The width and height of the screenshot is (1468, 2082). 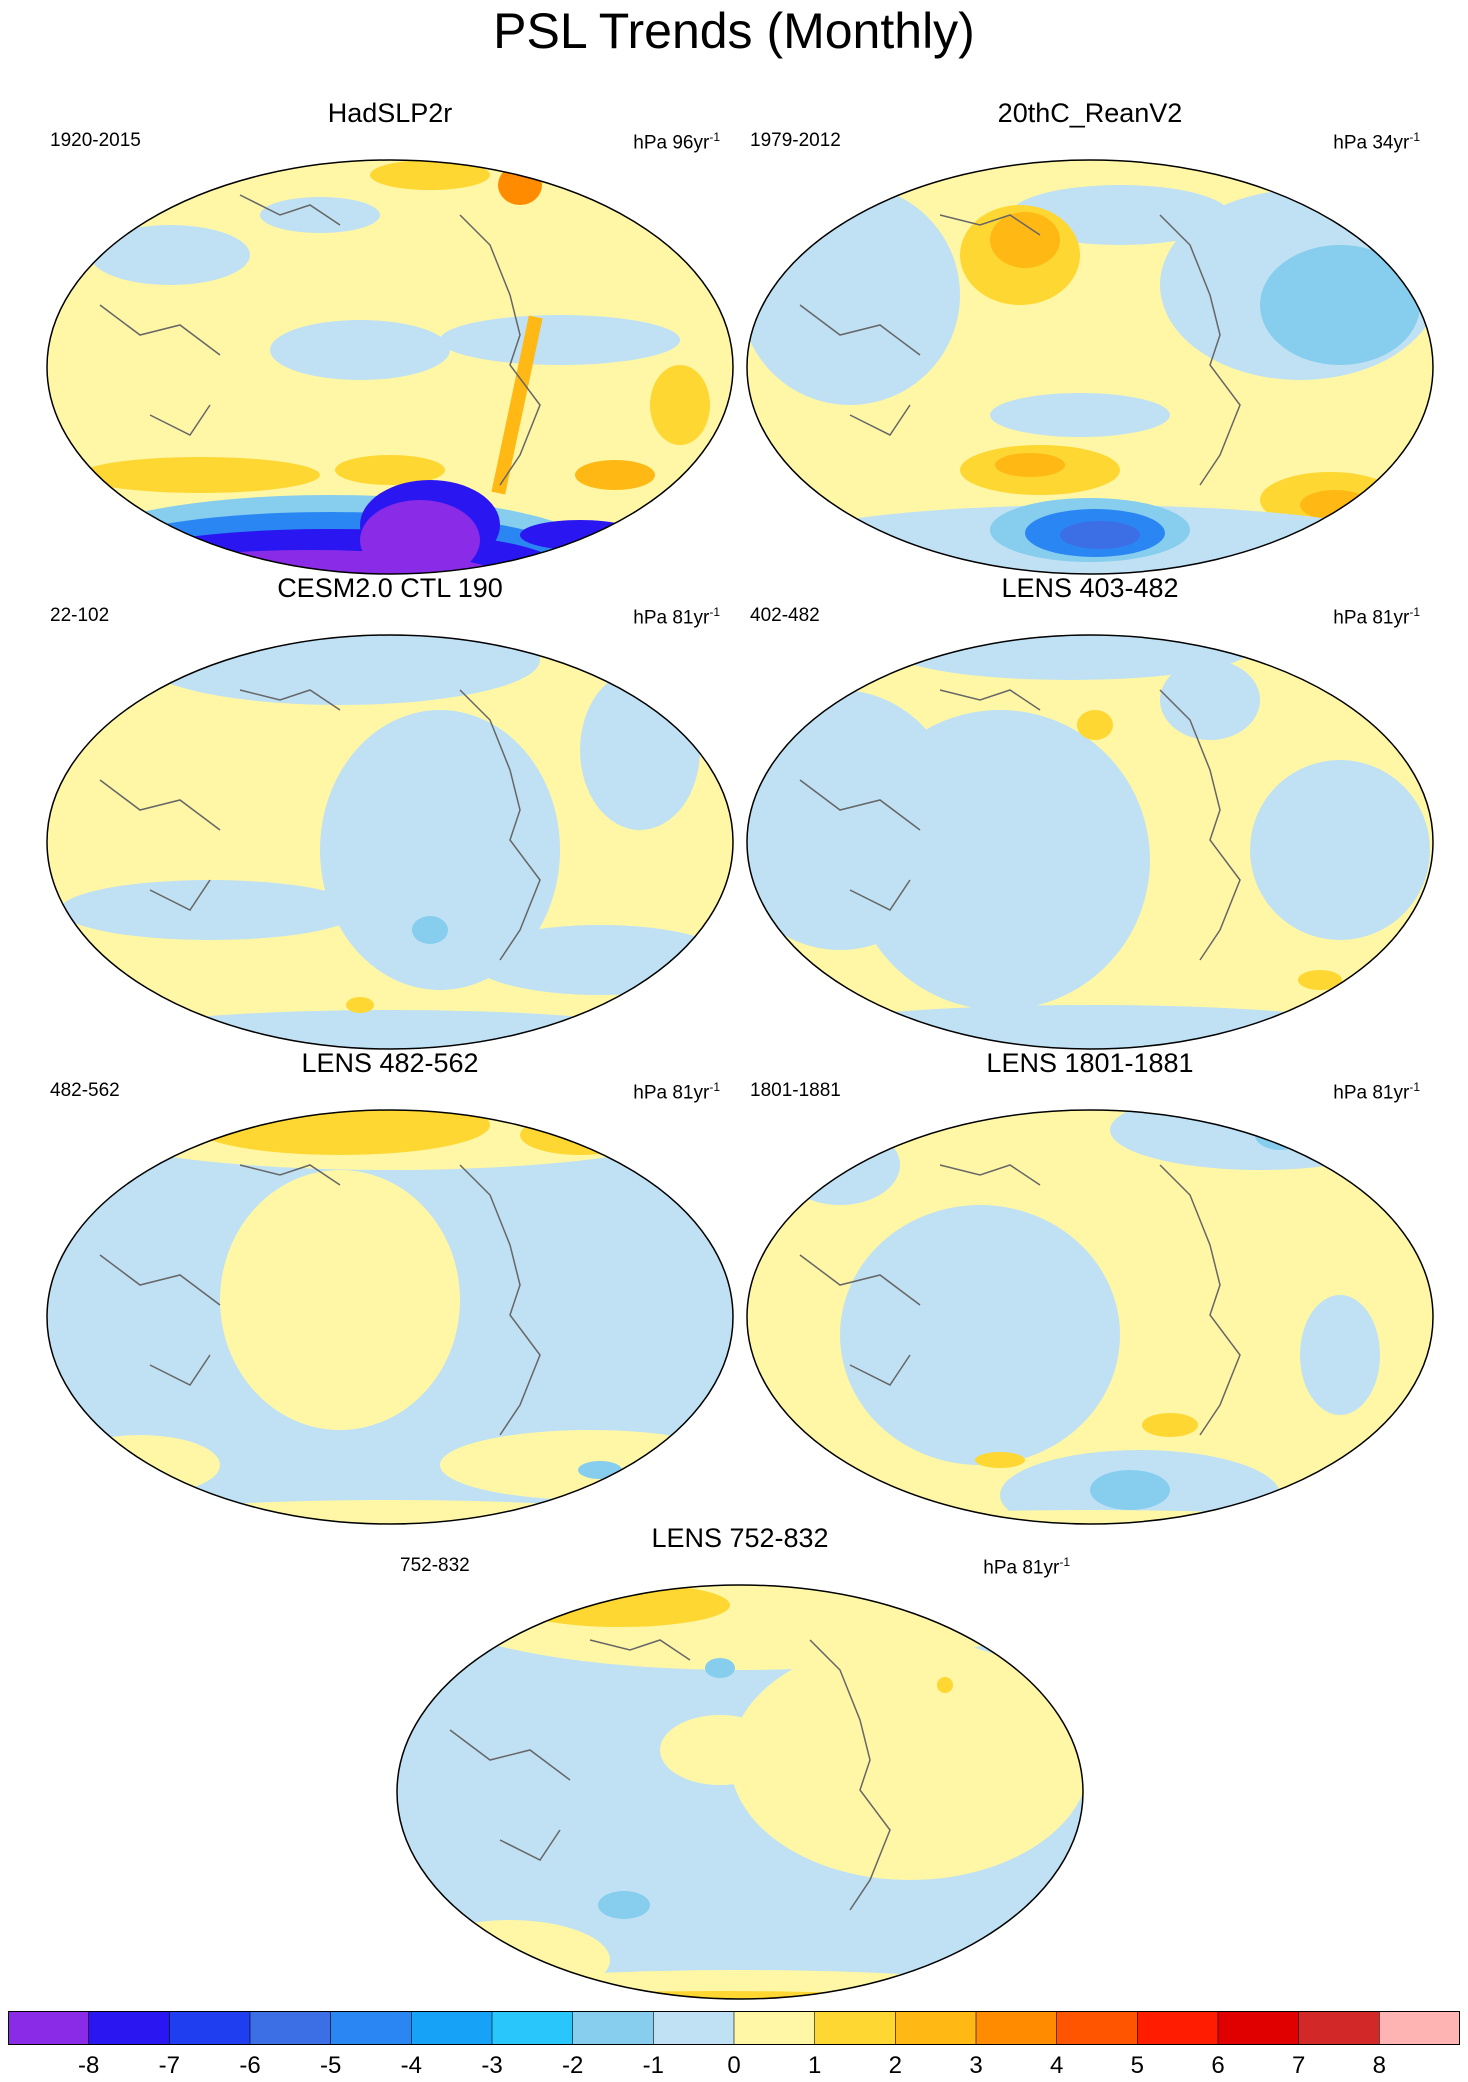 What do you see at coordinates (1376, 142) in the screenshot?
I see `panel-units: hPa 34yr-1` at bounding box center [1376, 142].